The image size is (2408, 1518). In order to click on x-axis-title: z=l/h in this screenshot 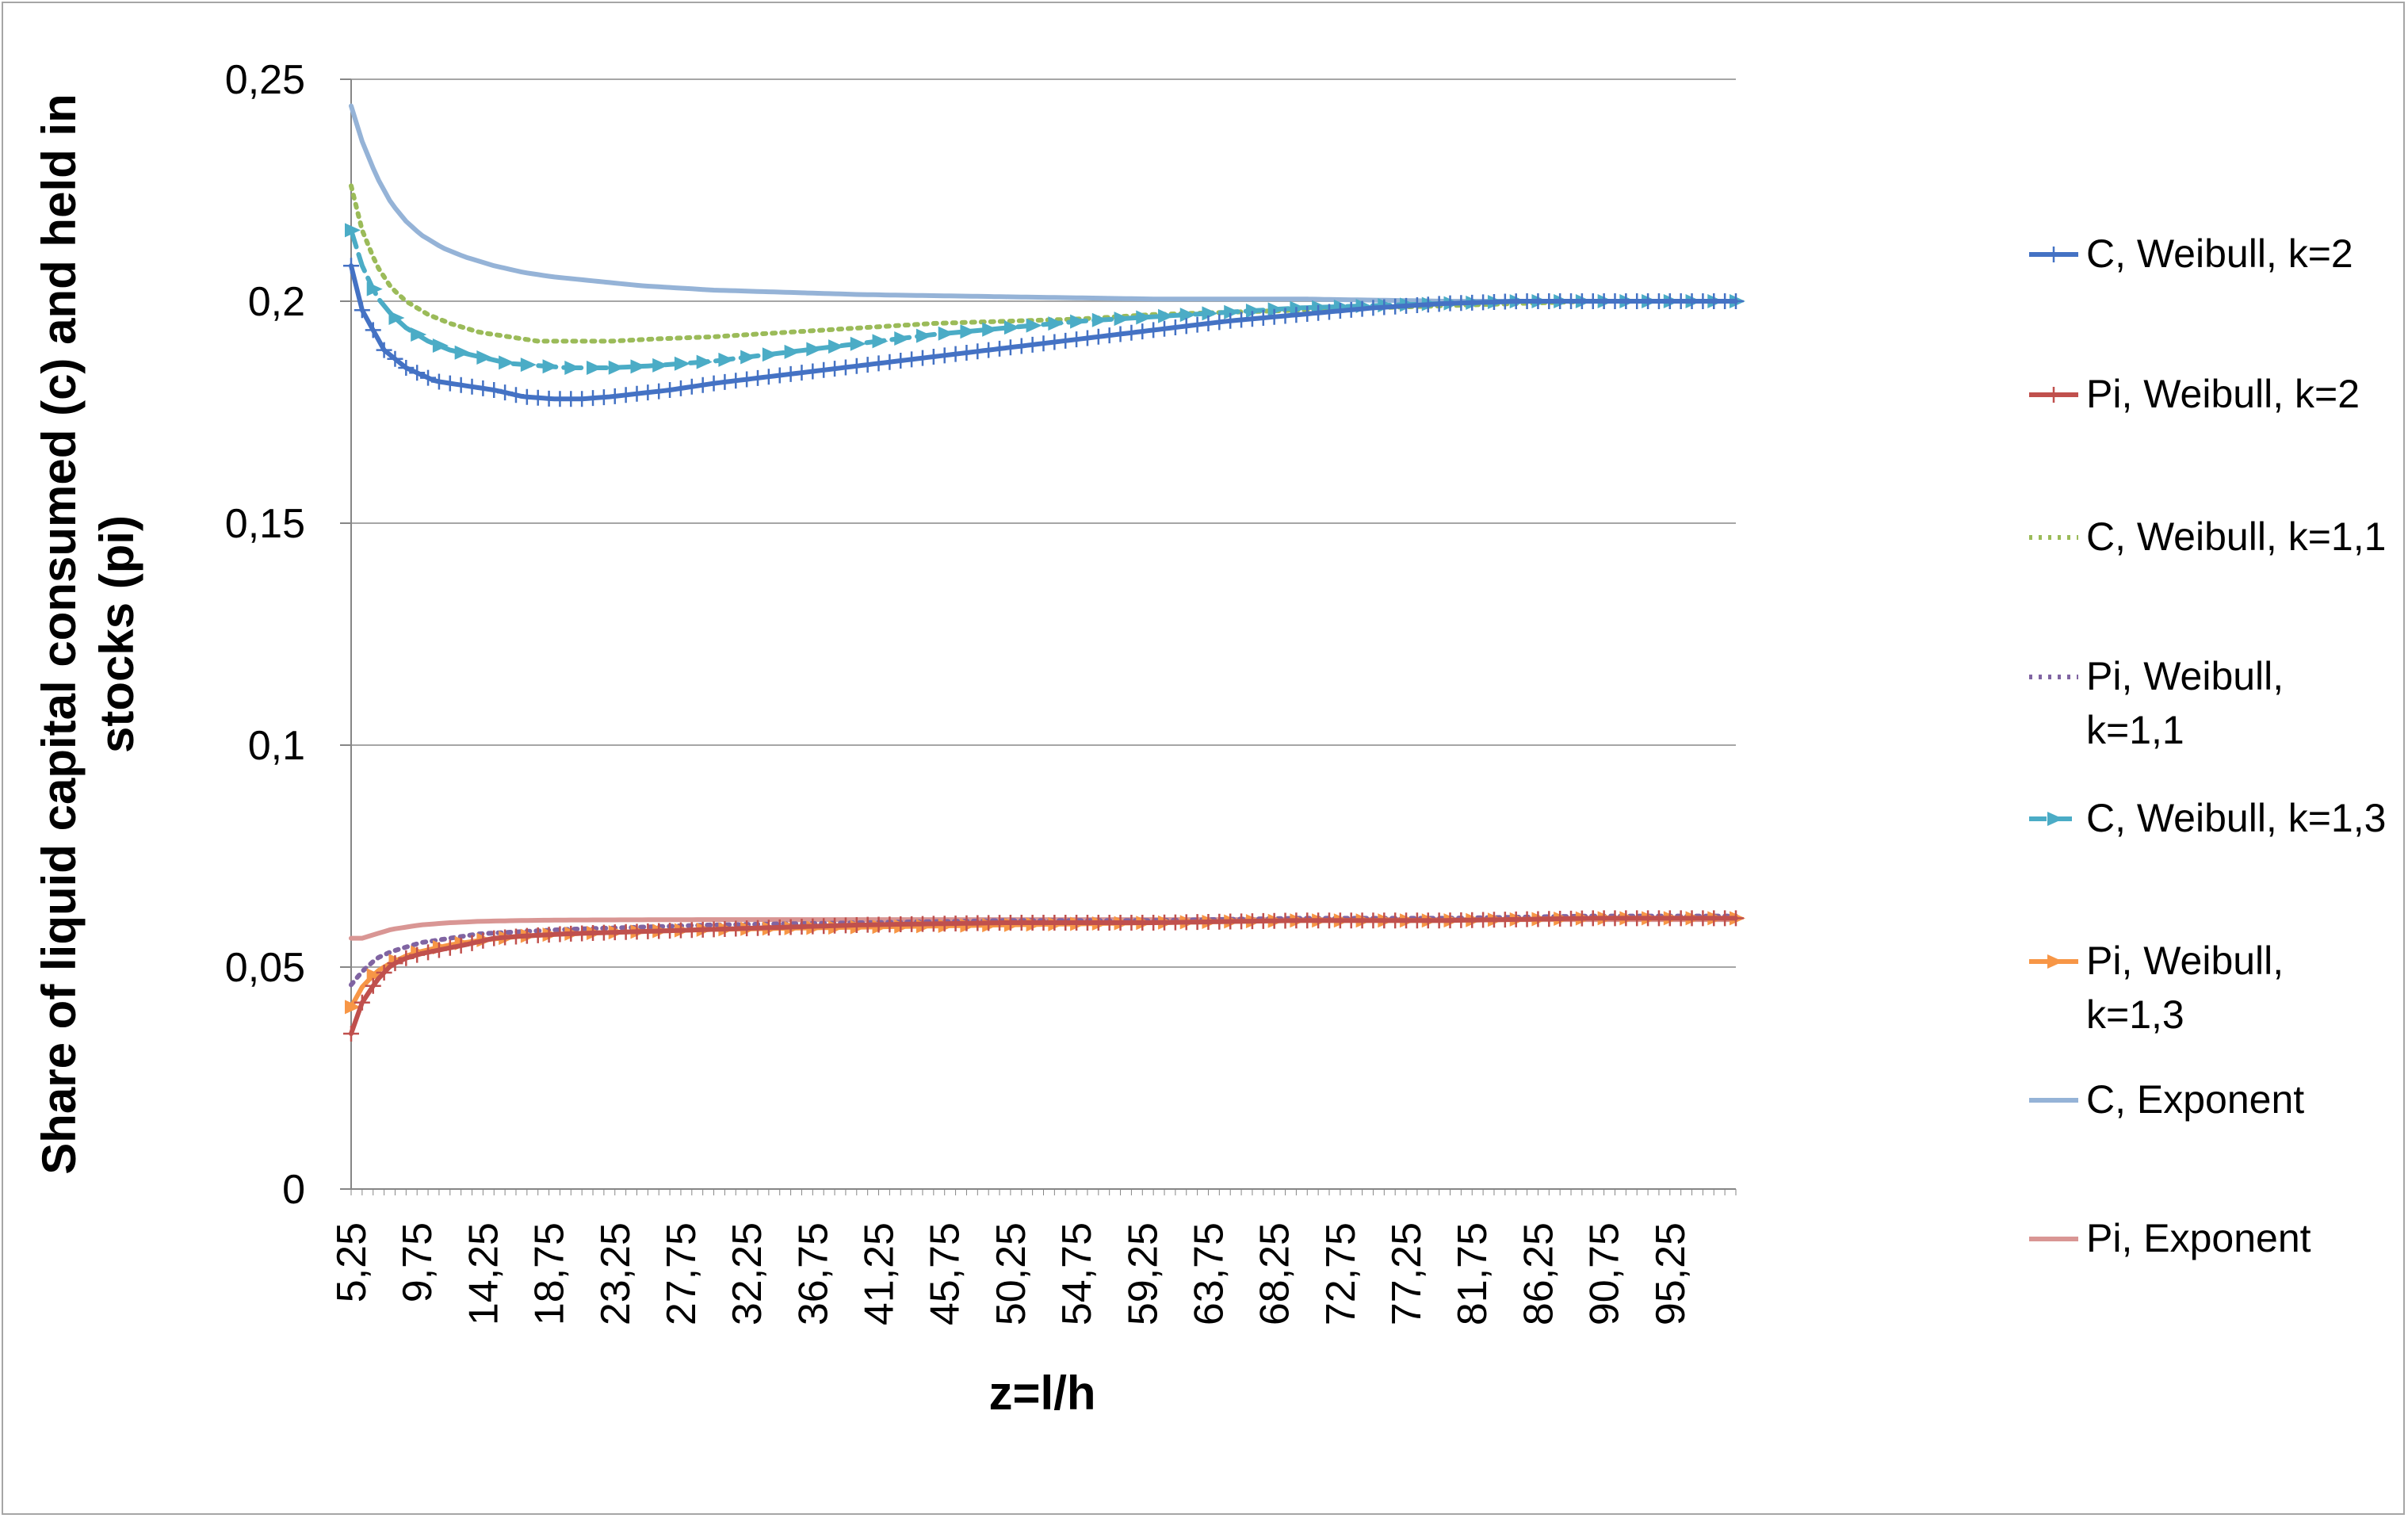, I will do `click(1041, 1393)`.